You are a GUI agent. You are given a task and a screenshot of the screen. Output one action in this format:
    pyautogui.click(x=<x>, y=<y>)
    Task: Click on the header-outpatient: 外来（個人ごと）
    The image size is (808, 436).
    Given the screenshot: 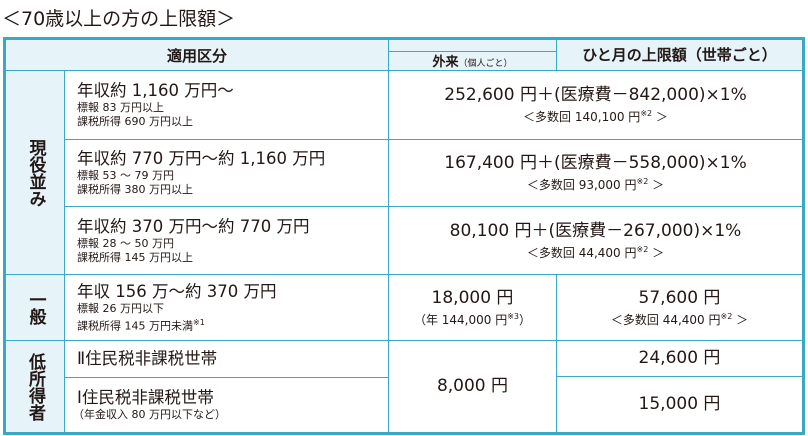 What is the action you would take?
    pyautogui.click(x=473, y=61)
    